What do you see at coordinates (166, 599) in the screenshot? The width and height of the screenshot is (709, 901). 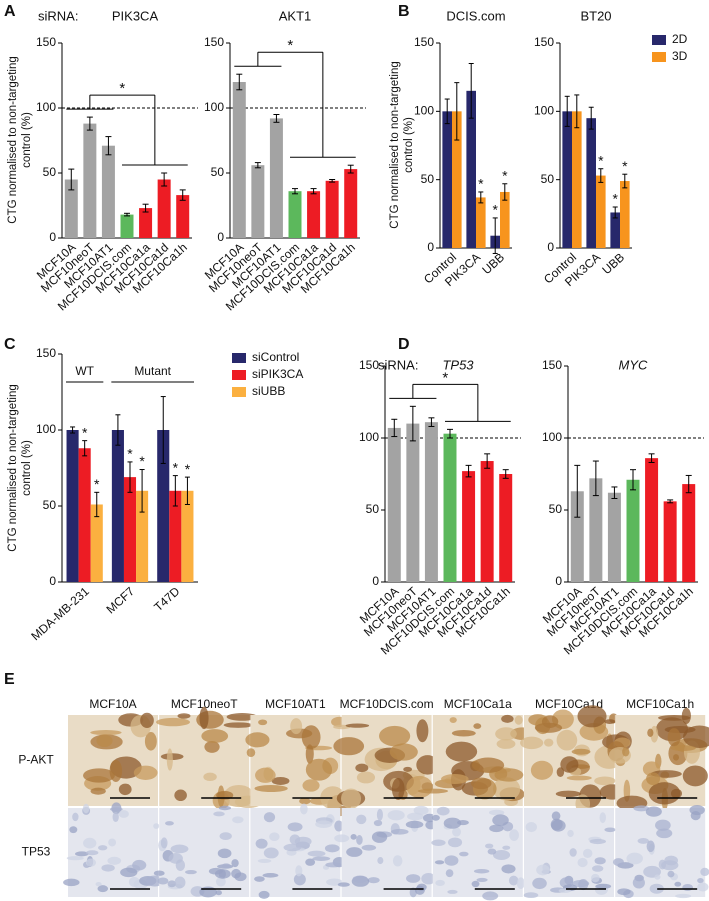 I see `x-tick-label: T47D` at bounding box center [166, 599].